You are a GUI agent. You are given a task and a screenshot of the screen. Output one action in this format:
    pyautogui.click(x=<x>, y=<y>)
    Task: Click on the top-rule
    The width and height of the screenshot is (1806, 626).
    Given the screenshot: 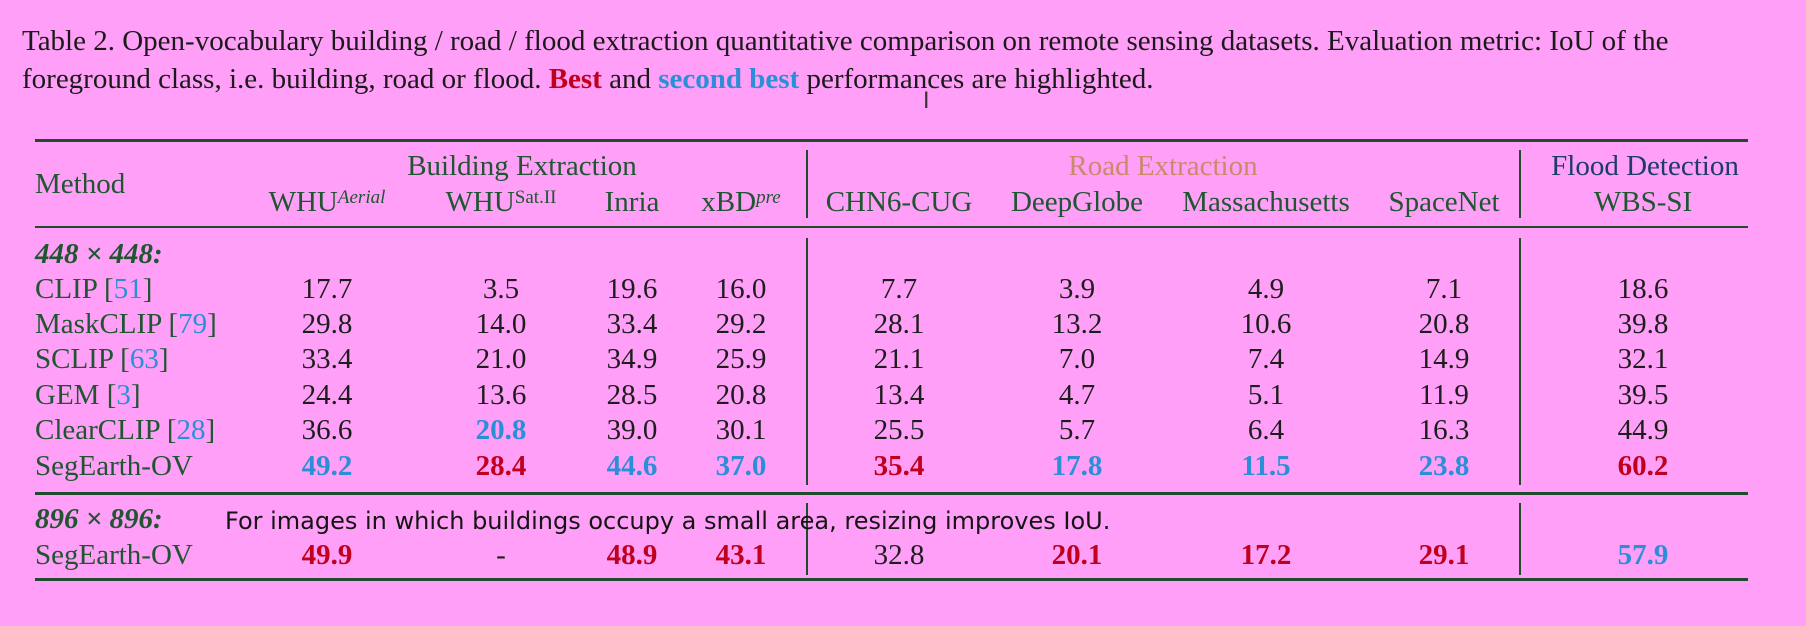 What is the action you would take?
    pyautogui.click(x=891, y=140)
    